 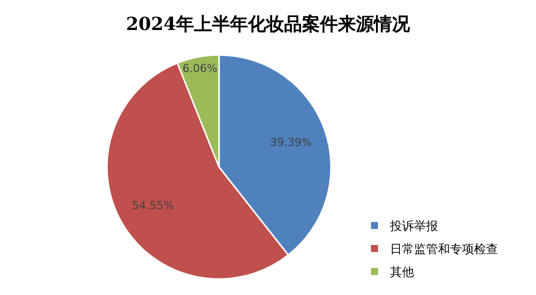 What do you see at coordinates (291, 143) in the screenshot?
I see `data-label: 39.39%` at bounding box center [291, 143].